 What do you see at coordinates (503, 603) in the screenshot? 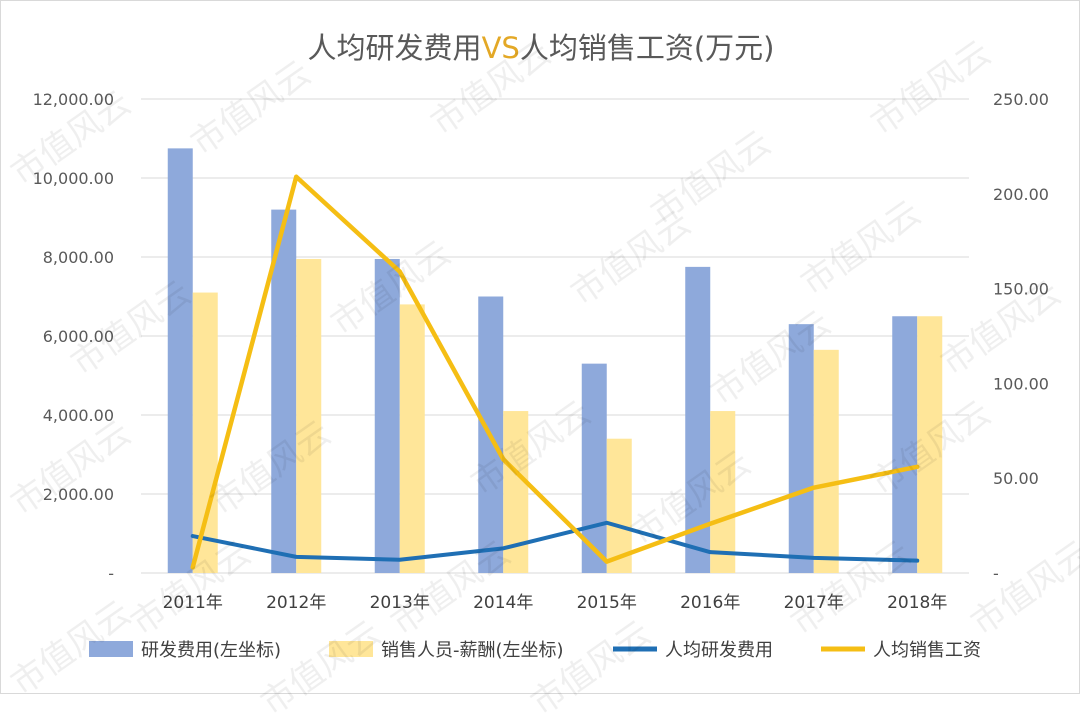
I see `category-label: 2014年` at bounding box center [503, 603].